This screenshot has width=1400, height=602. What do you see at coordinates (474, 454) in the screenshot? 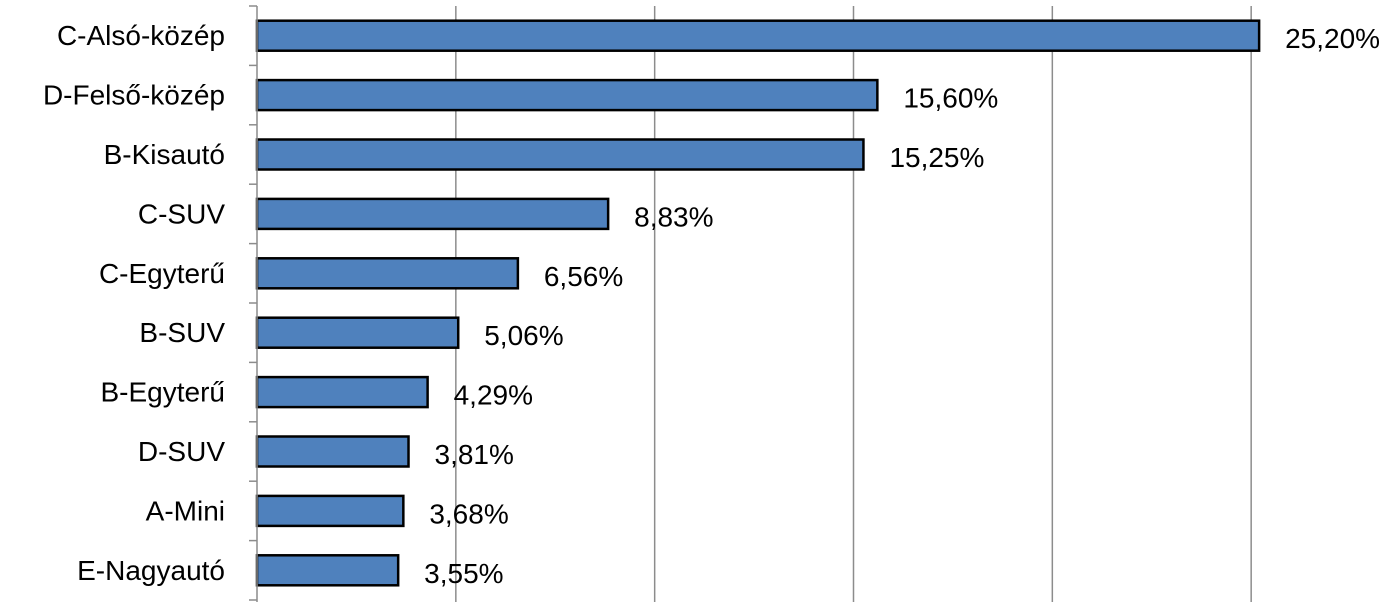
I see `value-label: 3,81%` at bounding box center [474, 454].